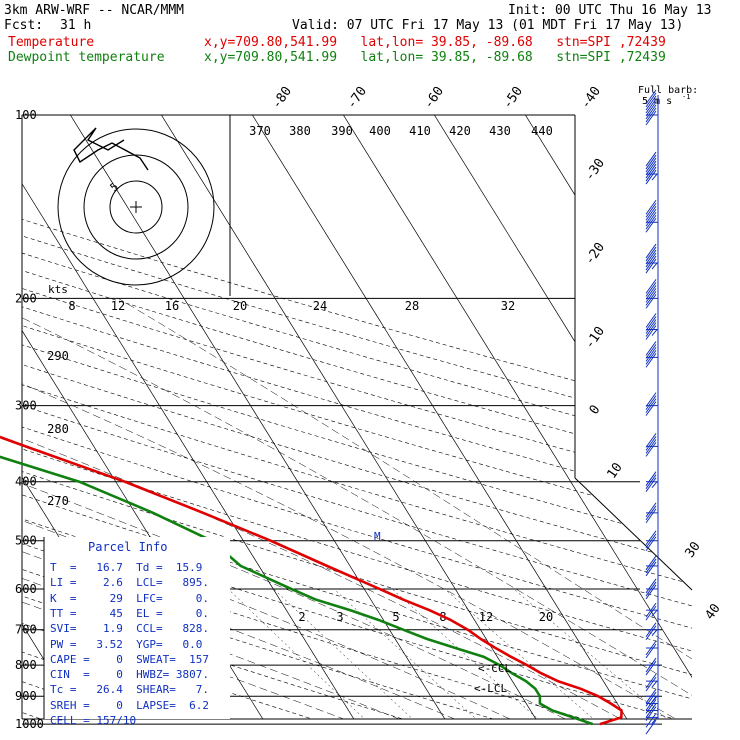  I want to click on barb-key-units-exponent: -1, so click(686, 97).